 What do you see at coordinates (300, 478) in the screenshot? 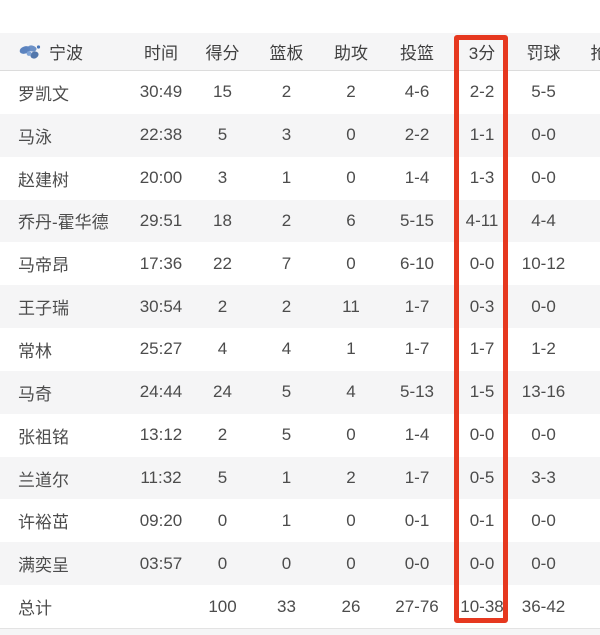
I see `table-row: 兰道尔 11:32 5 1 2 1-7 0-5 3-3` at bounding box center [300, 478].